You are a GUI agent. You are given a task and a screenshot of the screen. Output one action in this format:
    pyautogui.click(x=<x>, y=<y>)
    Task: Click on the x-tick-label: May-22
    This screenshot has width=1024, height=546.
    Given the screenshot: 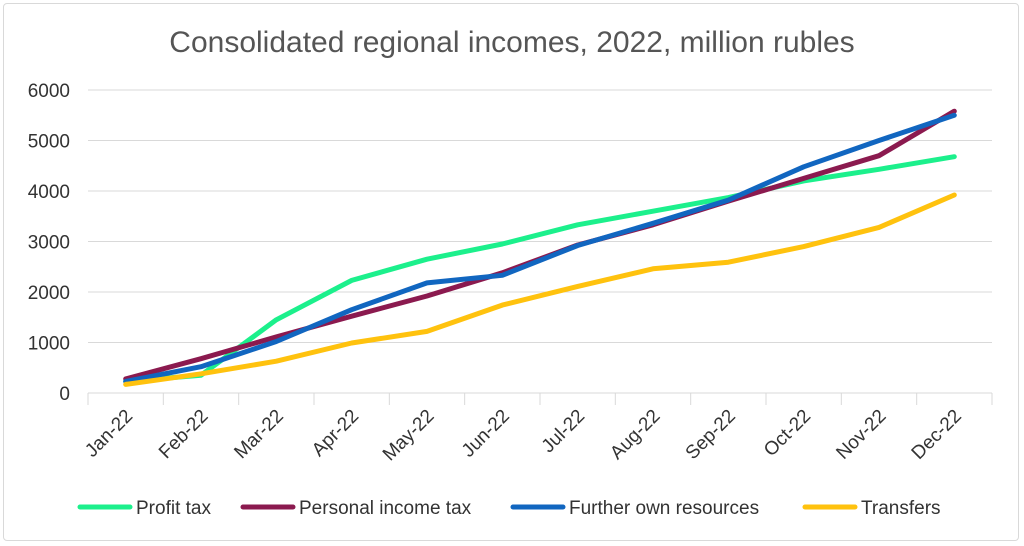 What is the action you would take?
    pyautogui.click(x=409, y=436)
    